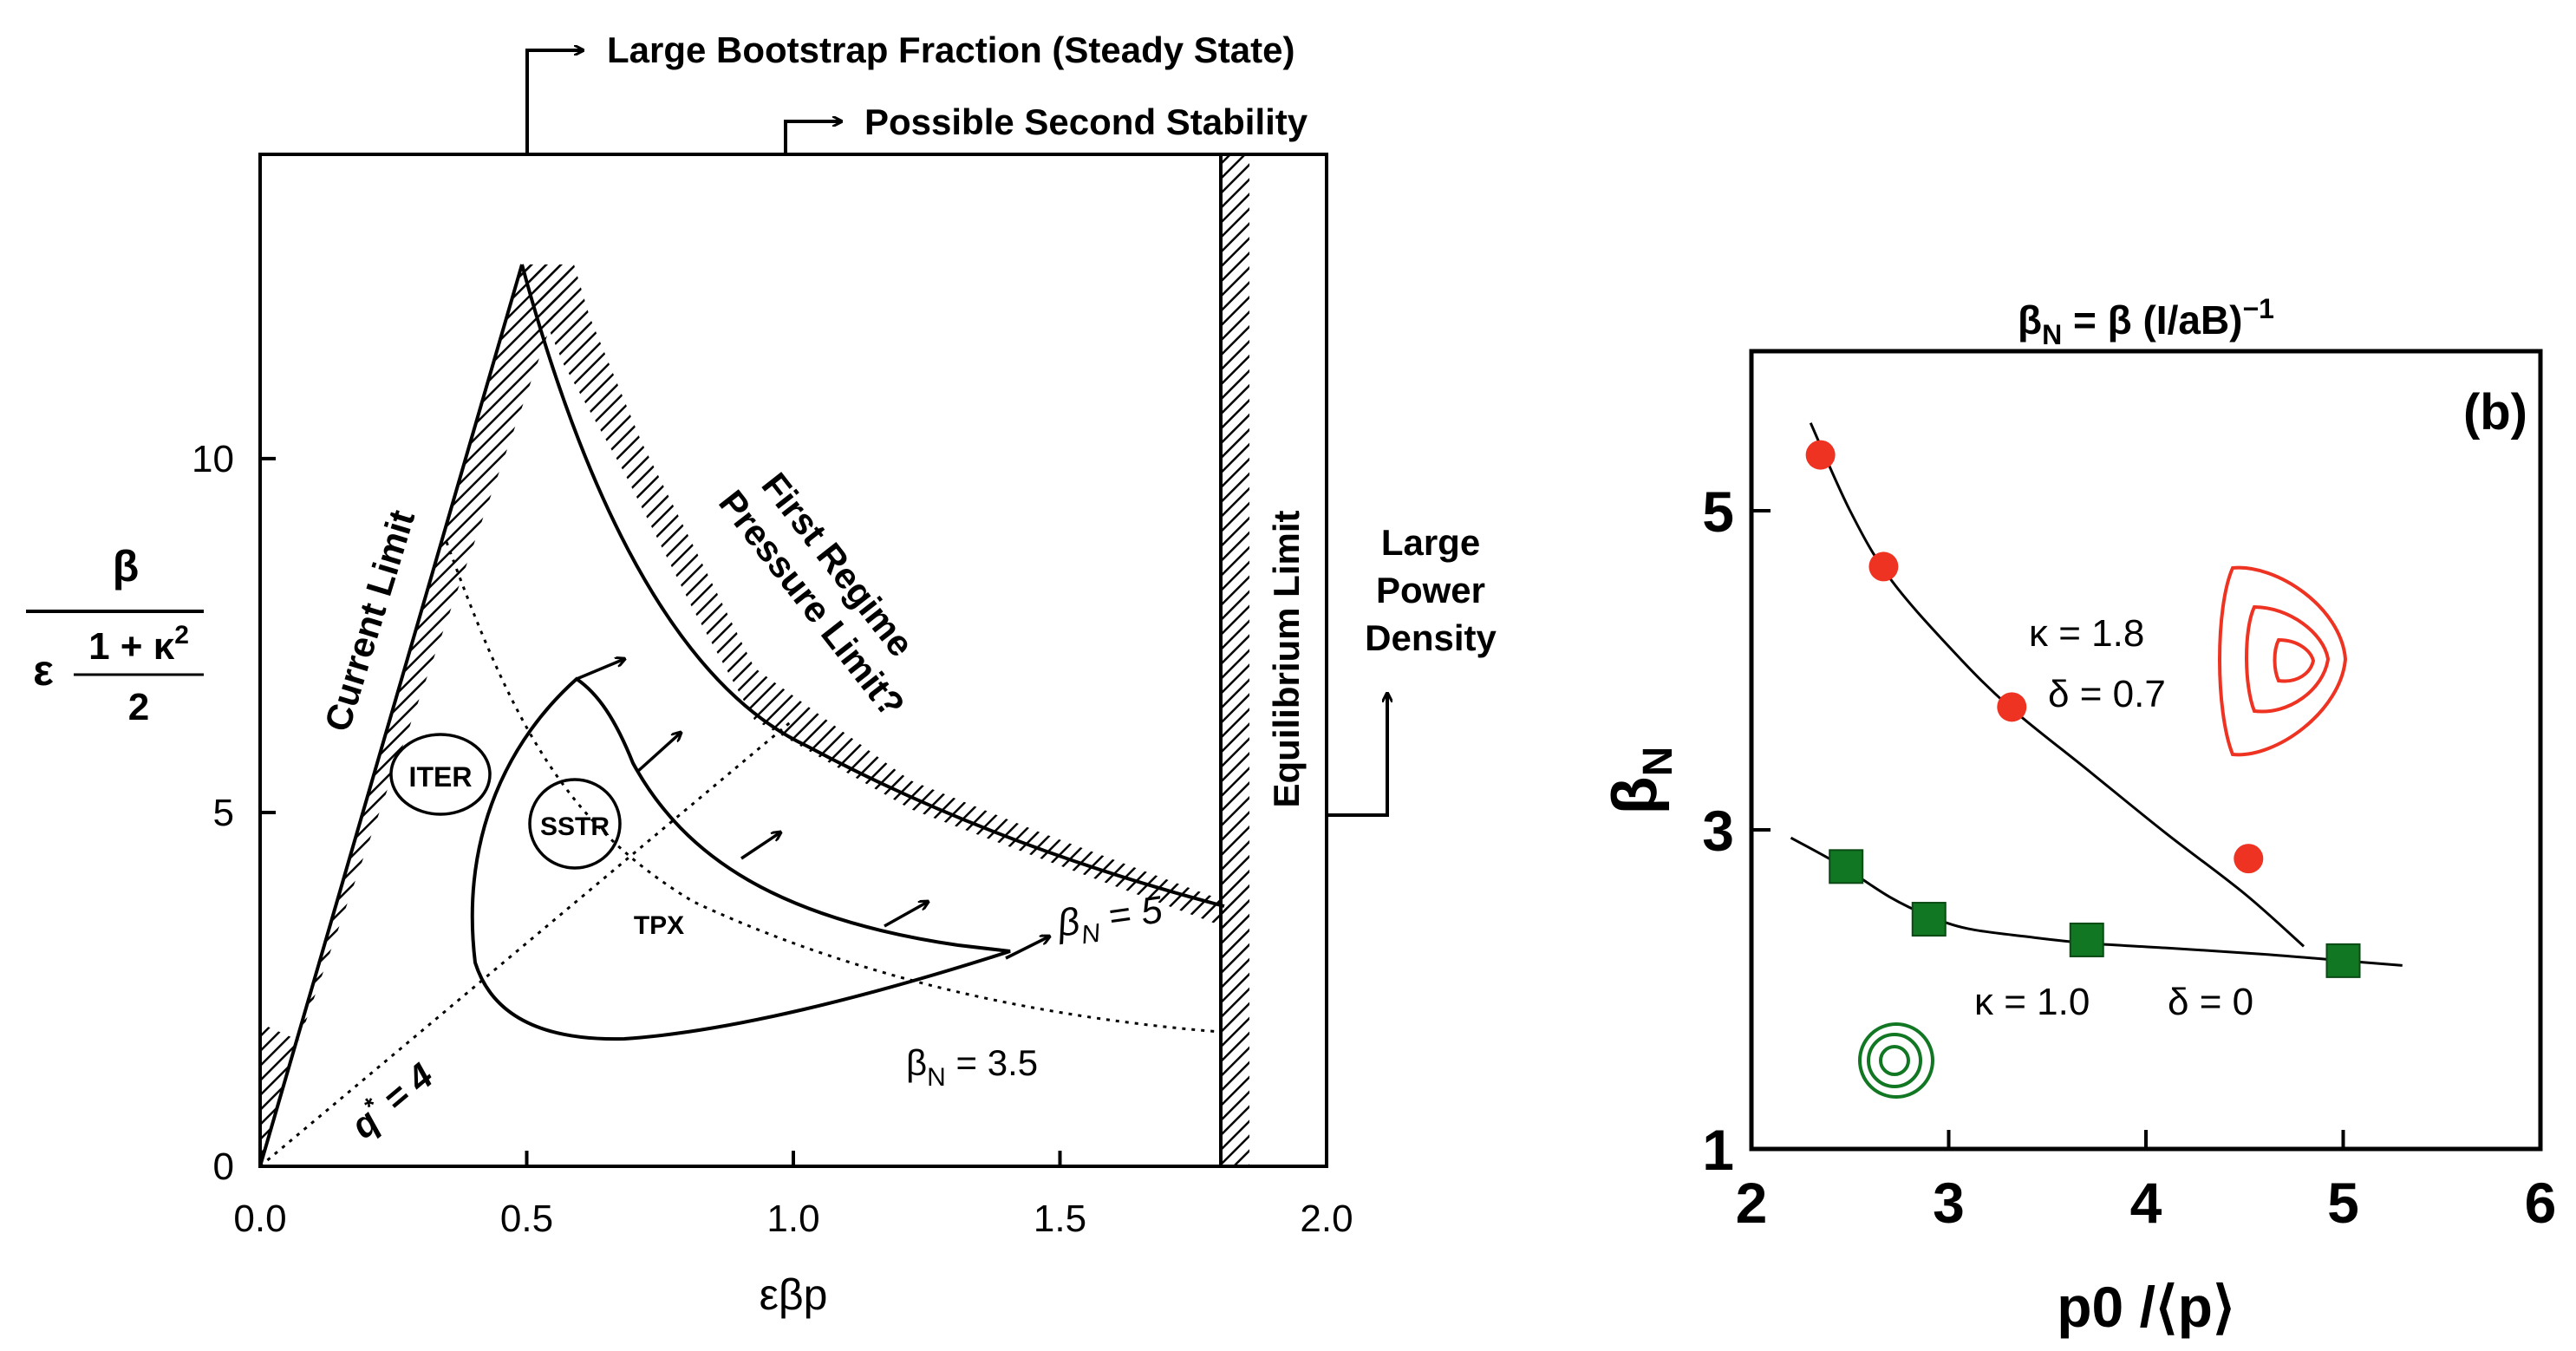 This screenshot has width=2576, height=1351. I want to click on tpx-label: TPX, so click(659, 925).